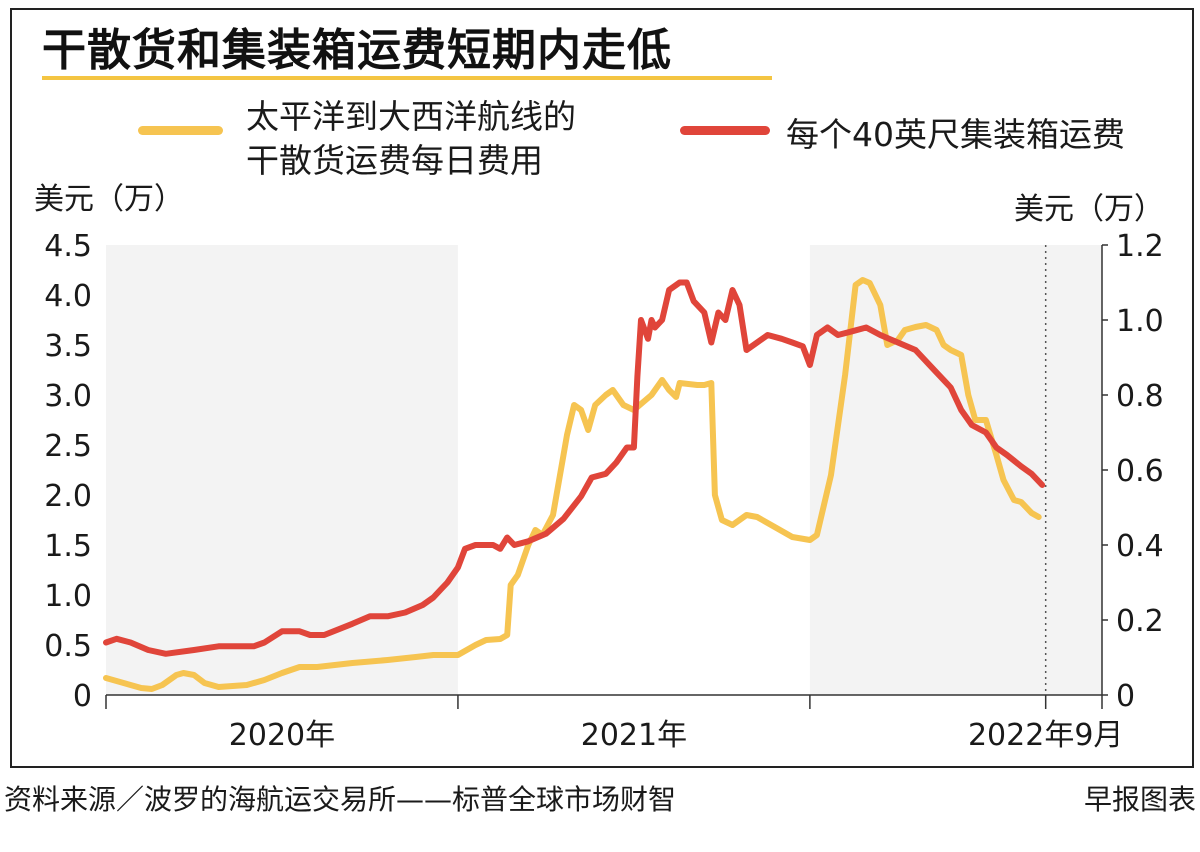 This screenshot has height=852, width=1200. I want to click on legend-label-bulk-line1: 太平洋到大西洋航线的, so click(411, 116).